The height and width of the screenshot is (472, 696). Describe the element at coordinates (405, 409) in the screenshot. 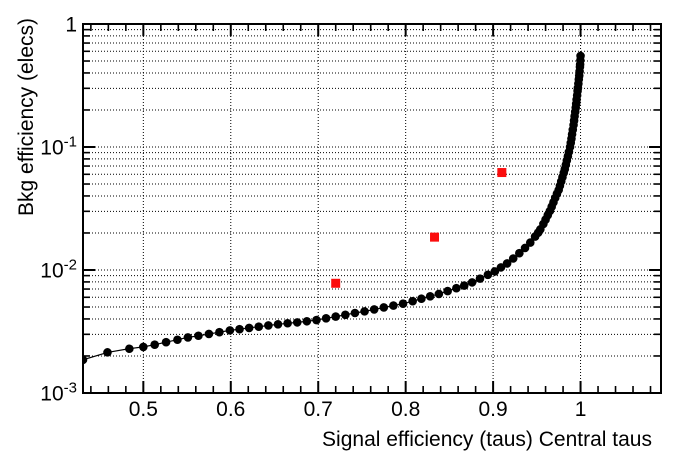

I see `x-tick-label: 0.8` at that location.